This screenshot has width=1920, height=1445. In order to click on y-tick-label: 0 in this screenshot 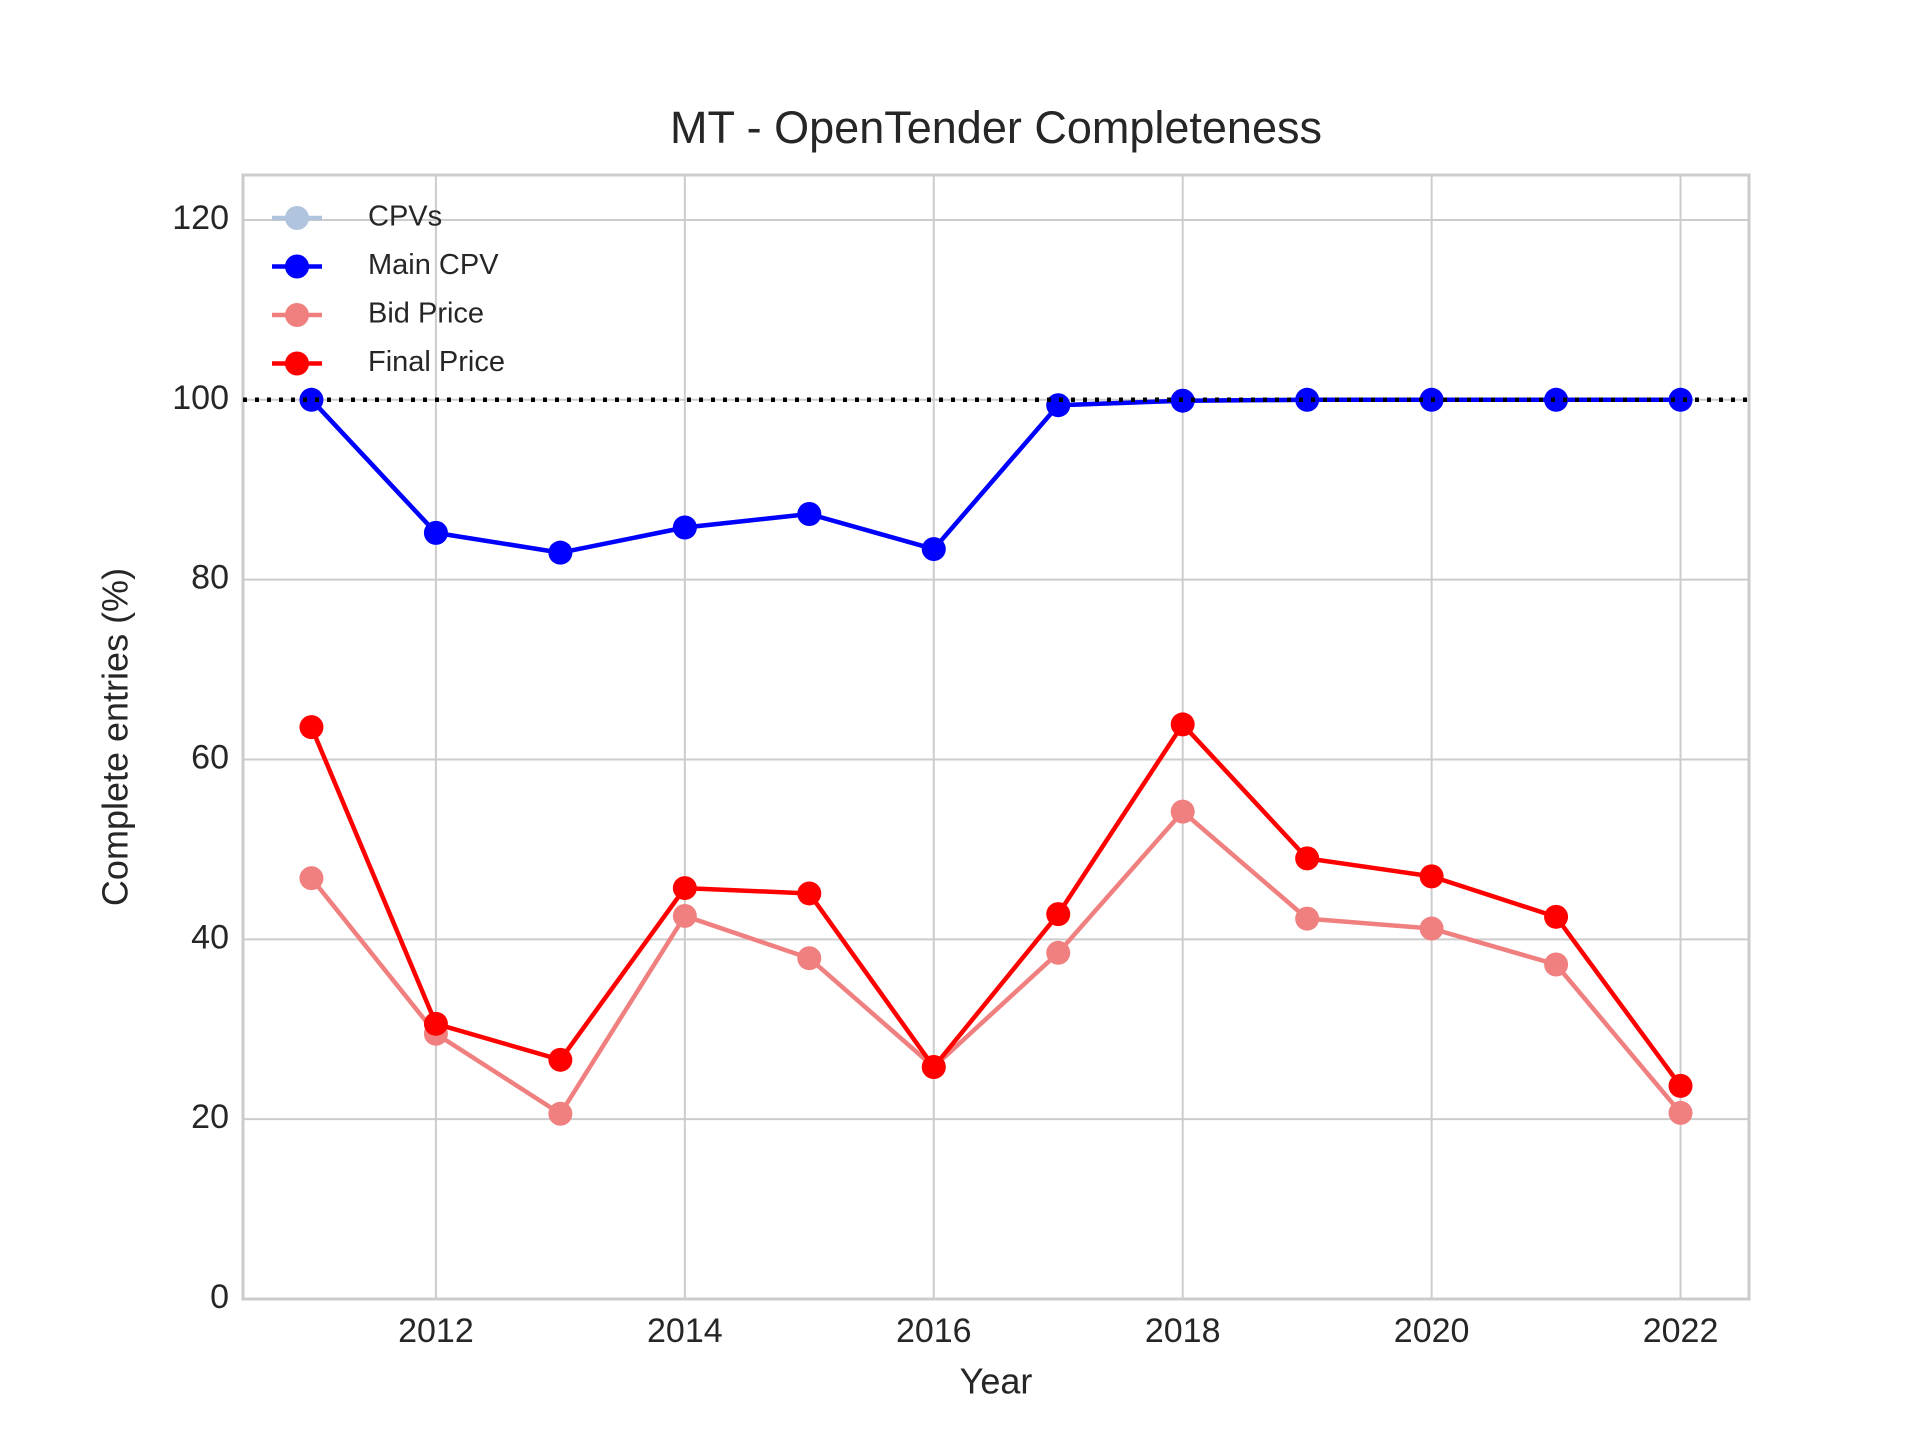, I will do `click(219, 1297)`.